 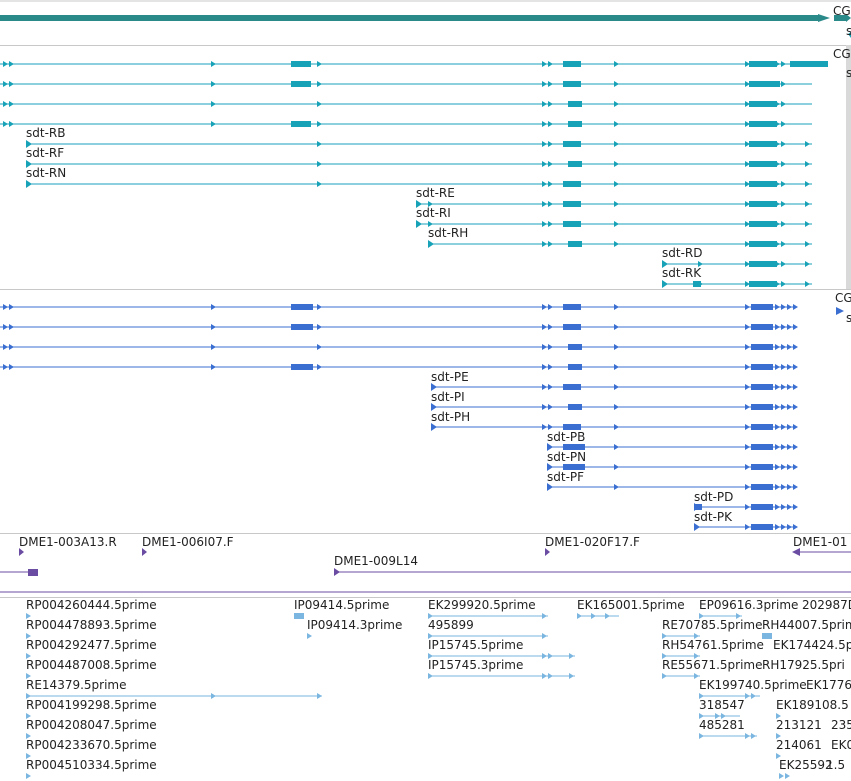 I want to click on est-label: RP004292477.5prime, so click(x=91, y=645).